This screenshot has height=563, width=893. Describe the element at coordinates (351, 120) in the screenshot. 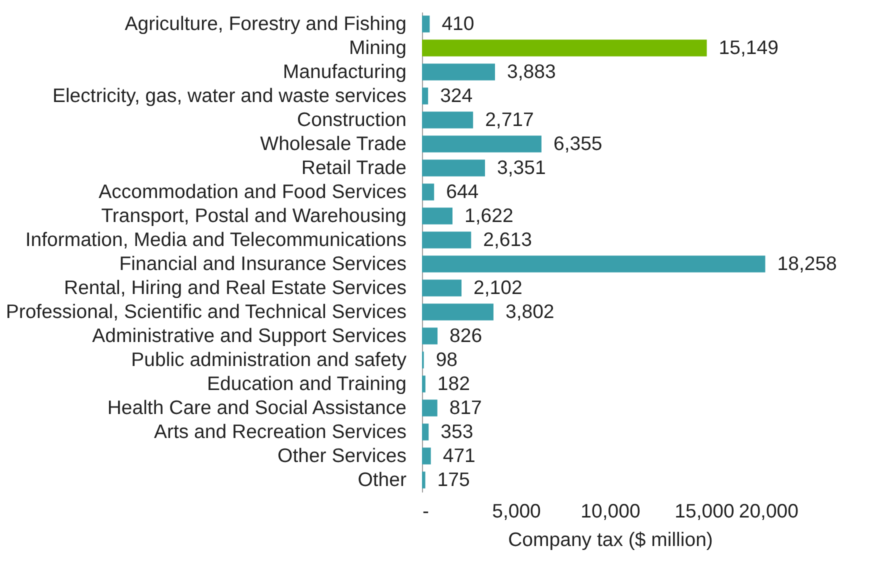

I see `y-tick-label: Construction` at that location.